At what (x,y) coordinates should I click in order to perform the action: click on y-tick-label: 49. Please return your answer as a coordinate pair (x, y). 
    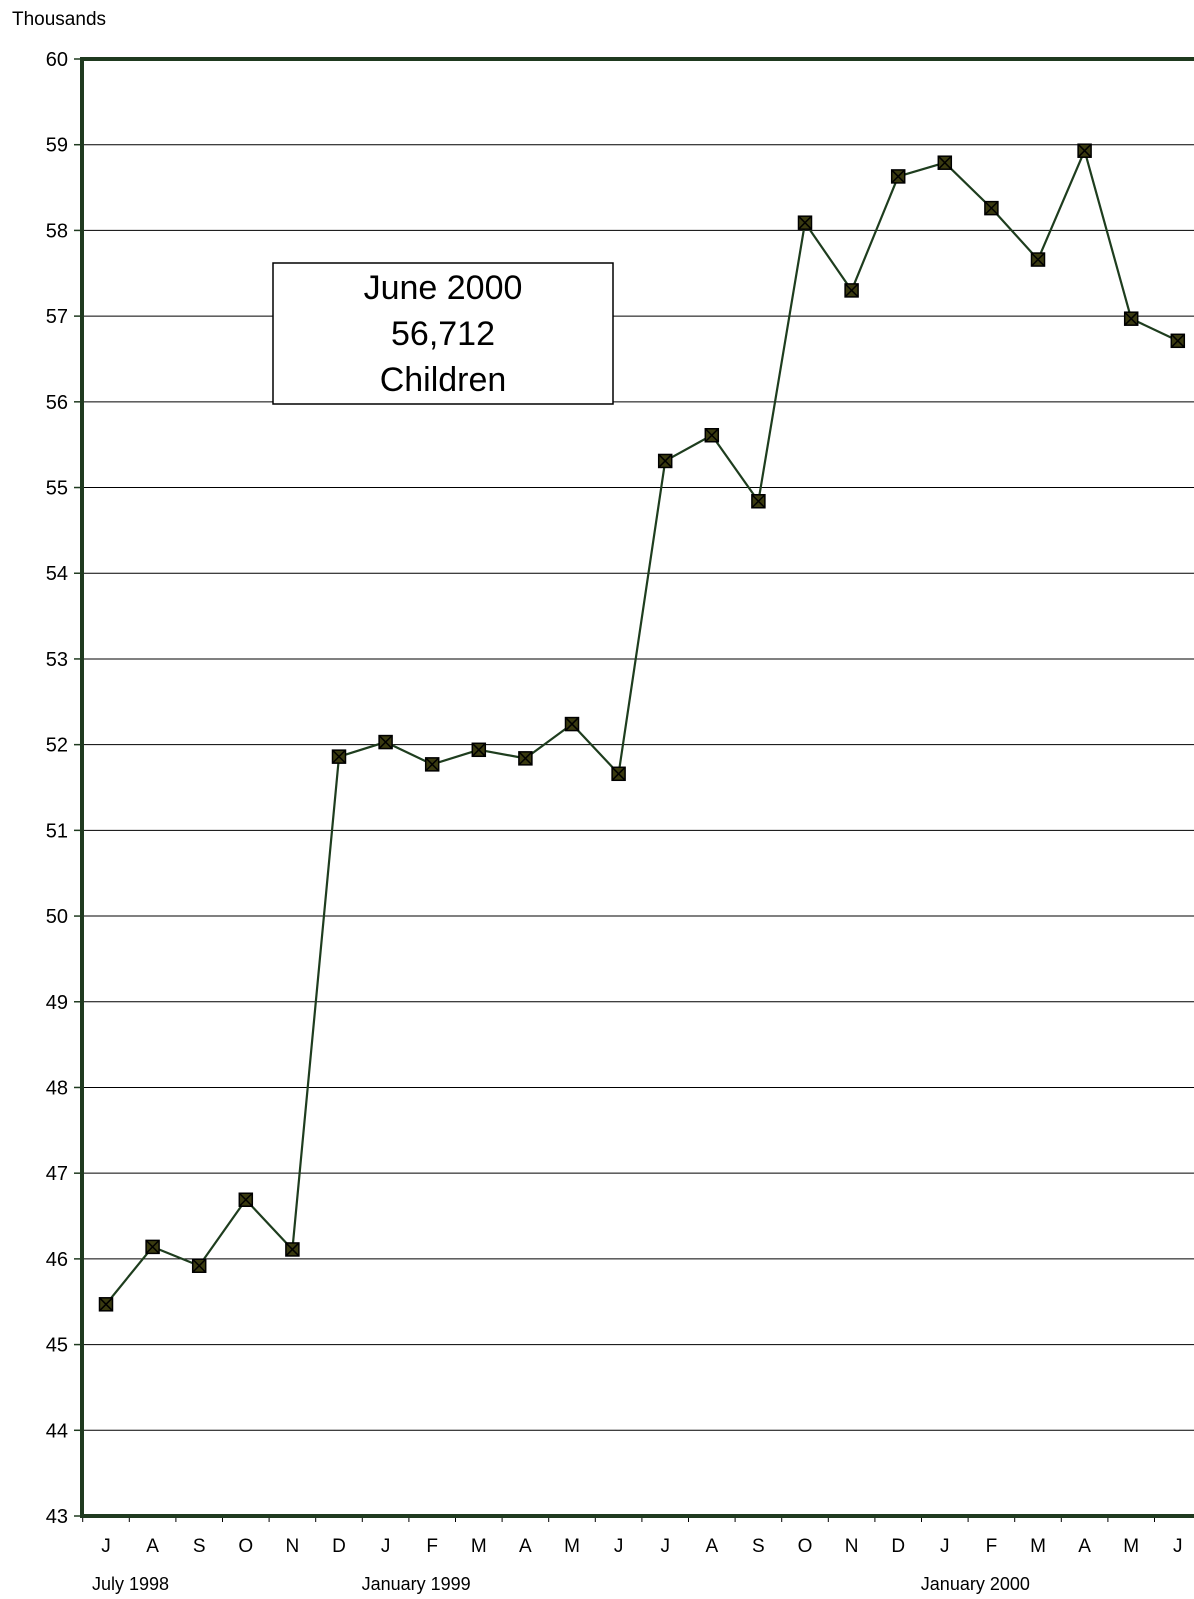
    Looking at the image, I should click on (57, 1003).